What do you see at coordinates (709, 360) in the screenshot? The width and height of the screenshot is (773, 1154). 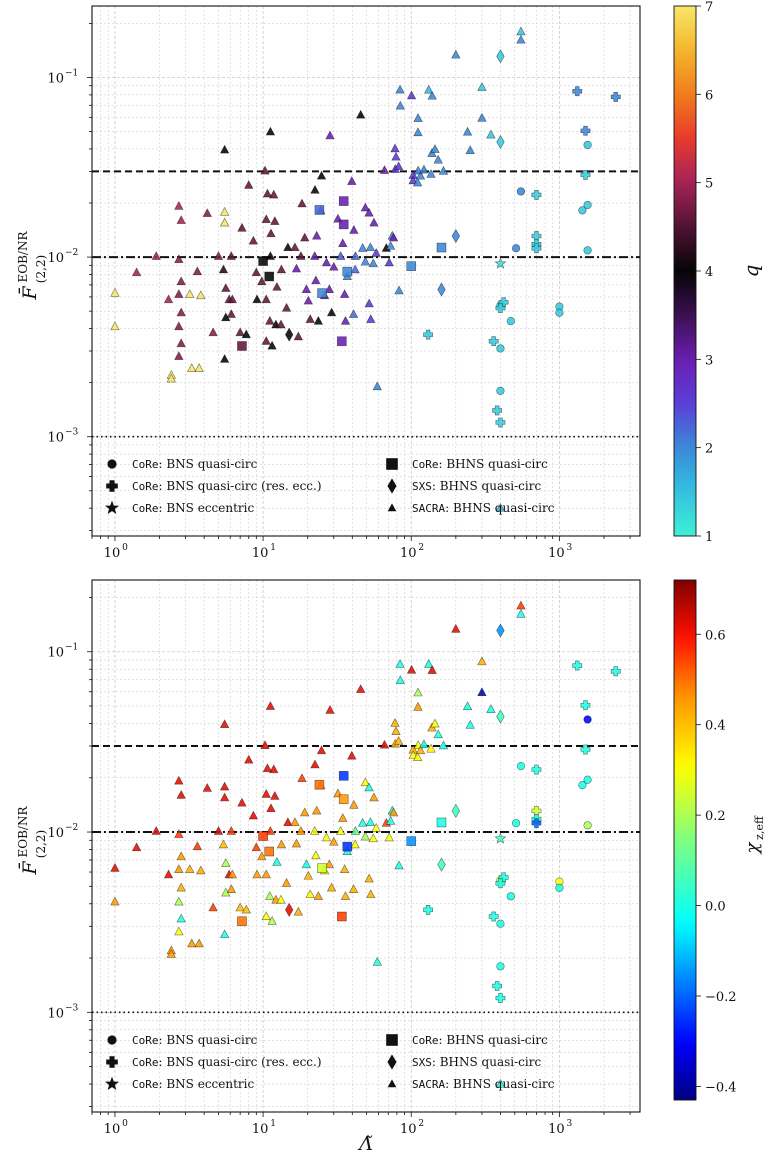 I see `colorbar-tick-label: 3` at bounding box center [709, 360].